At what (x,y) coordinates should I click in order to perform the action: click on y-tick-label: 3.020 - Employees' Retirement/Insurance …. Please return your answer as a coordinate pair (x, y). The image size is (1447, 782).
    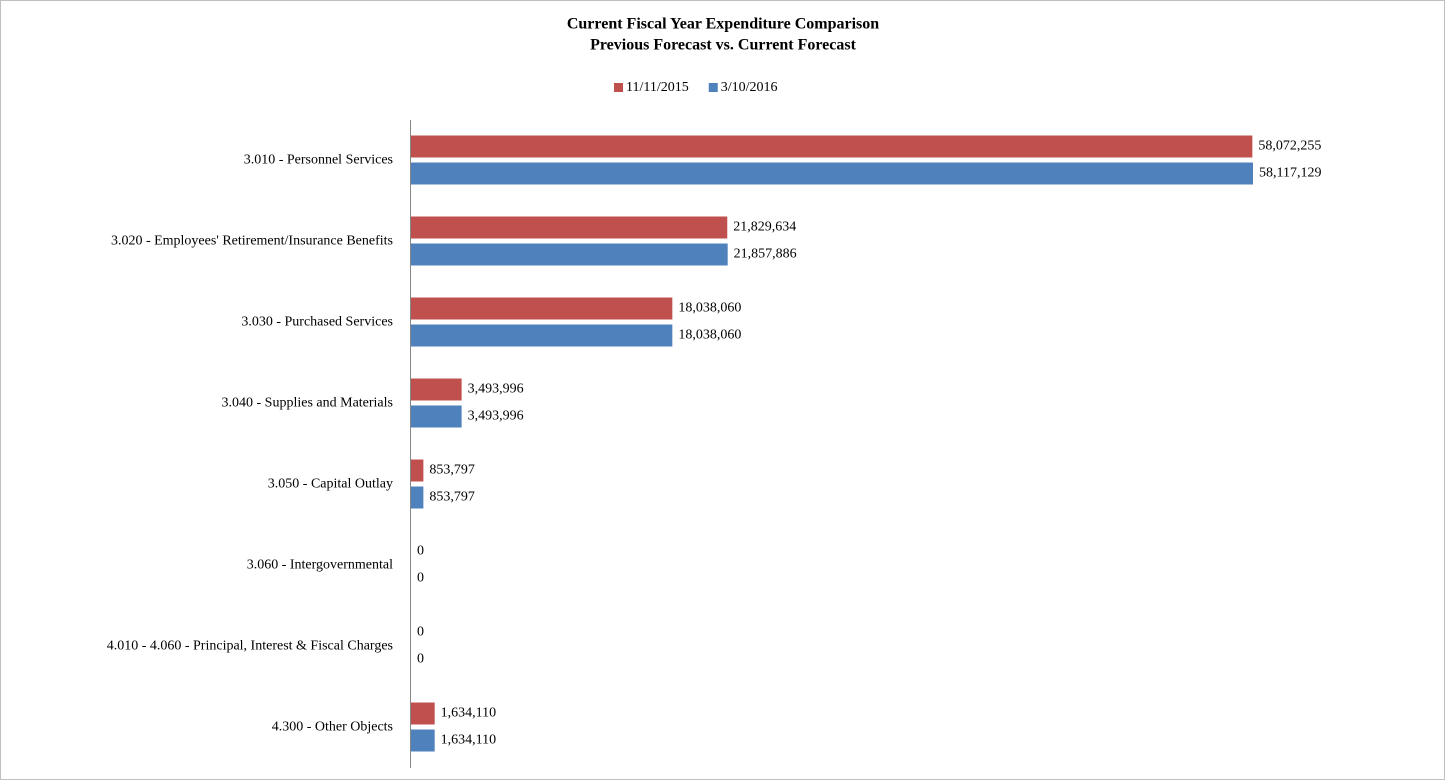
    Looking at the image, I should click on (252, 241).